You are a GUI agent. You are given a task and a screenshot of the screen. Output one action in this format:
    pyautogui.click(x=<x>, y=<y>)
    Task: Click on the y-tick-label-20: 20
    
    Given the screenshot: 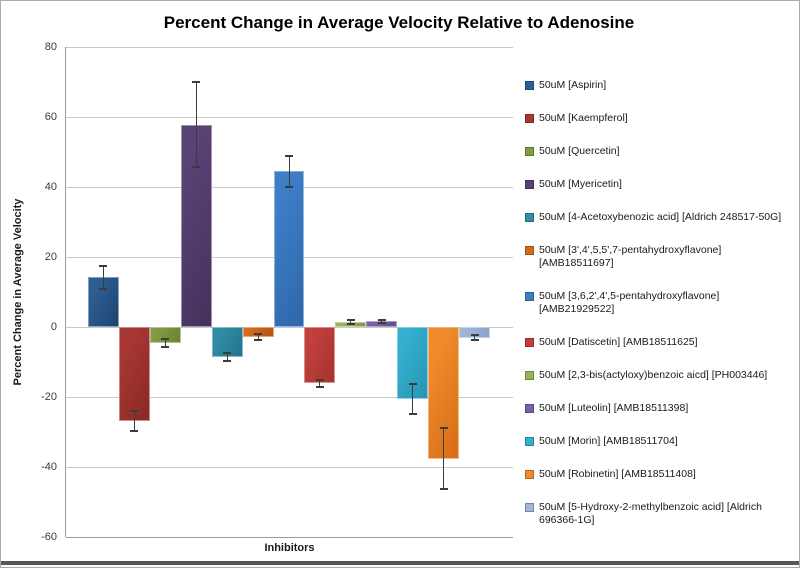 What is the action you would take?
    pyautogui.click(x=50, y=257)
    